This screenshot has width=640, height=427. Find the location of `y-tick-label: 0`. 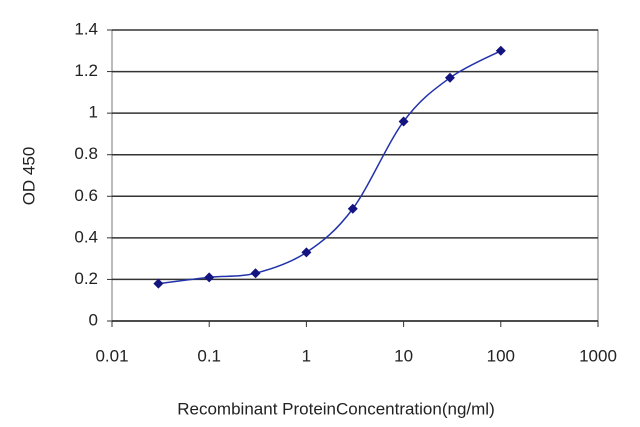

y-tick-label: 0 is located at coordinates (93, 319).